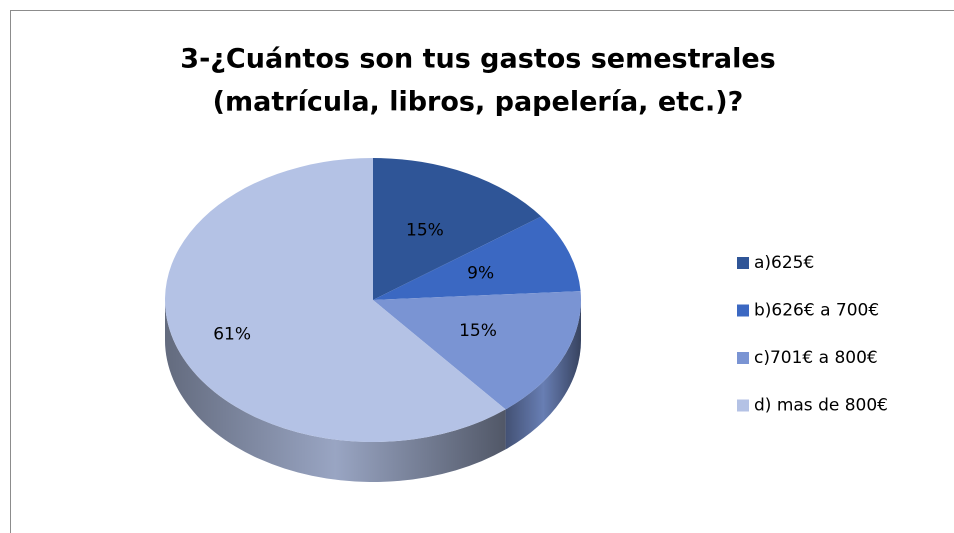 The image size is (954, 533). What do you see at coordinates (478, 102) in the screenshot?
I see `chart-title: (matrícula, libros, papelería, etc.)?` at bounding box center [478, 102].